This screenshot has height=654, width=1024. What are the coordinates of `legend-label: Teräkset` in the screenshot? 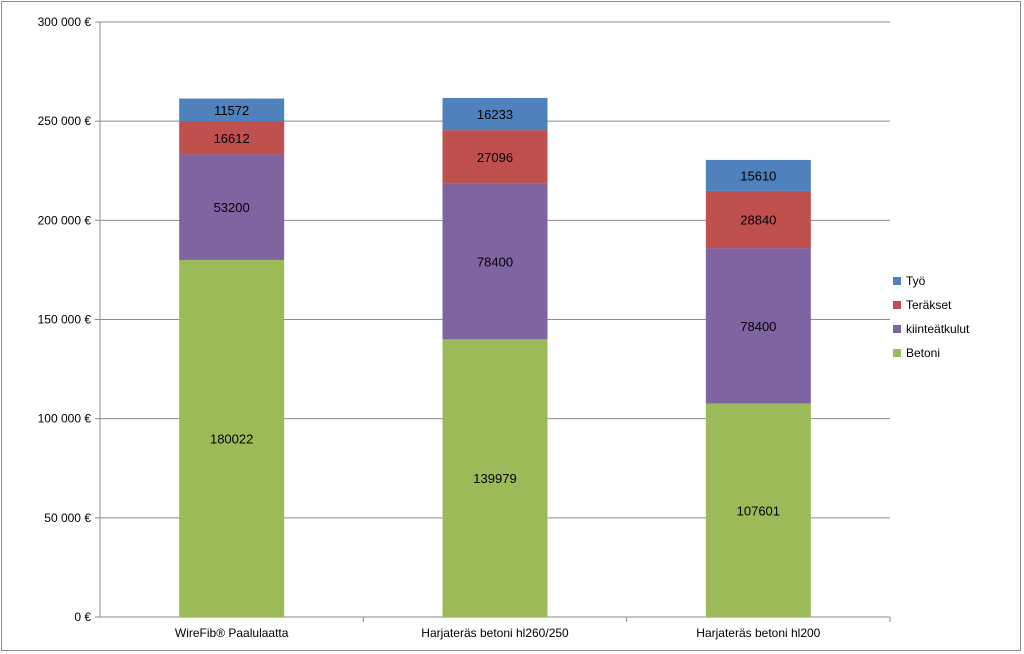 It's located at (929, 305).